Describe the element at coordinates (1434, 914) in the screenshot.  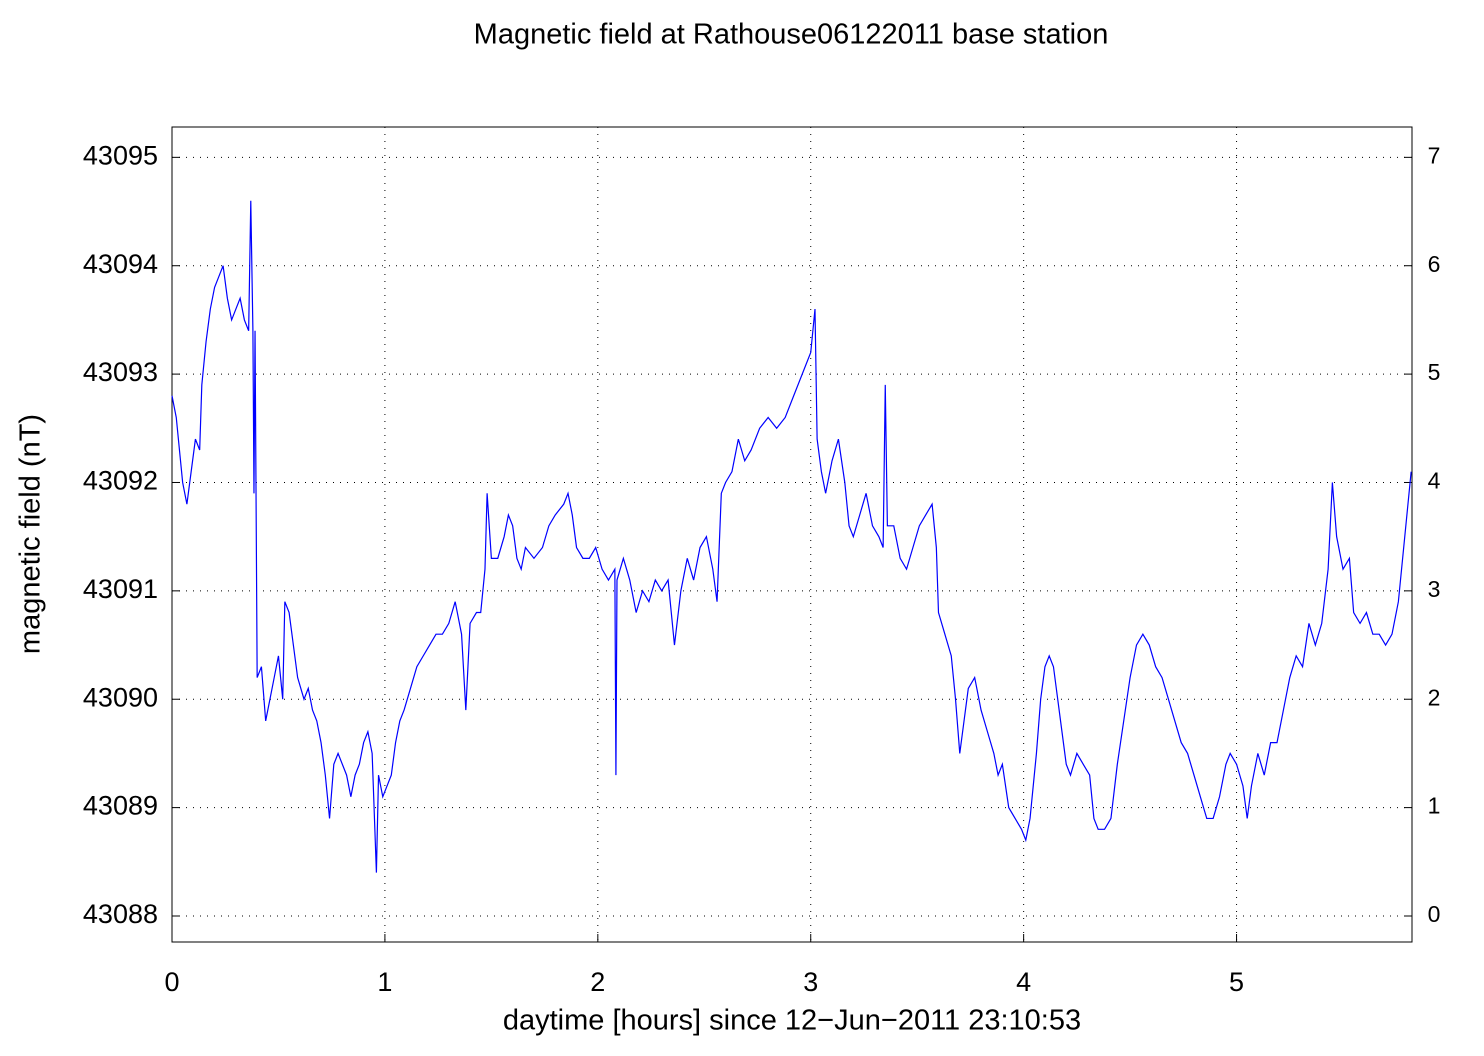
I see `y2-tick-label: 0` at that location.